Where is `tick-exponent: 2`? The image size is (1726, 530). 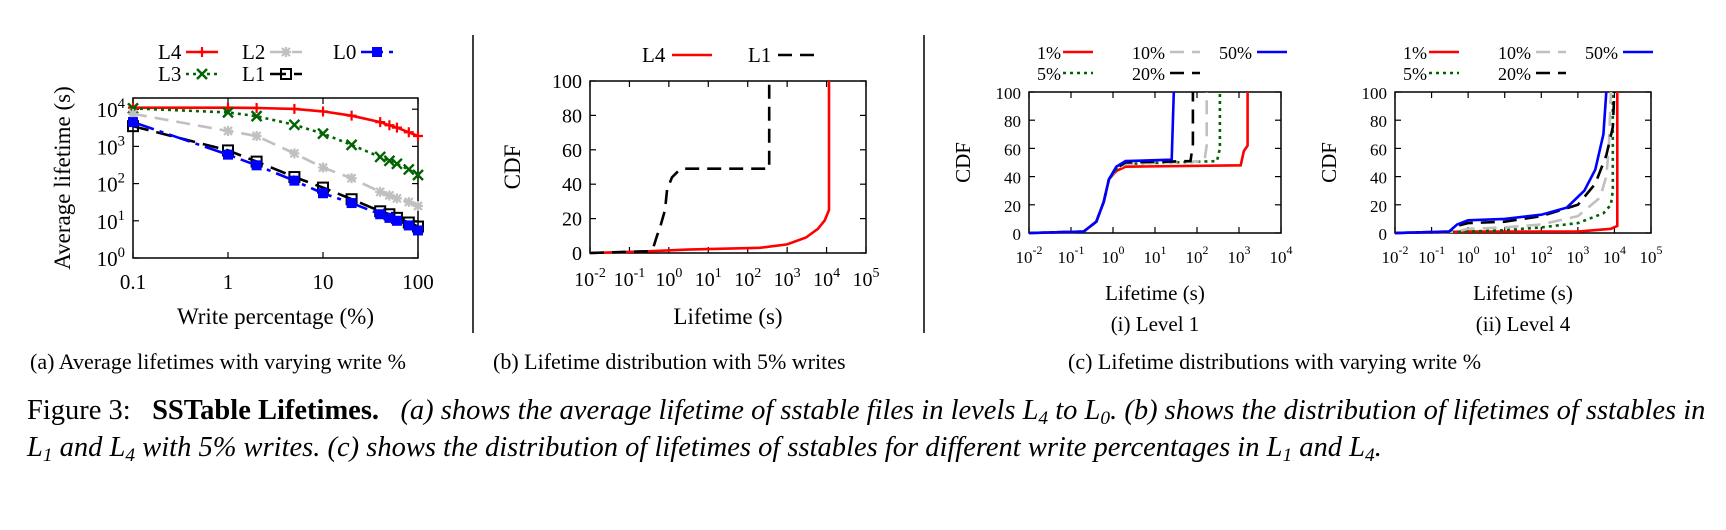 tick-exponent: 2 is located at coordinates (121, 179).